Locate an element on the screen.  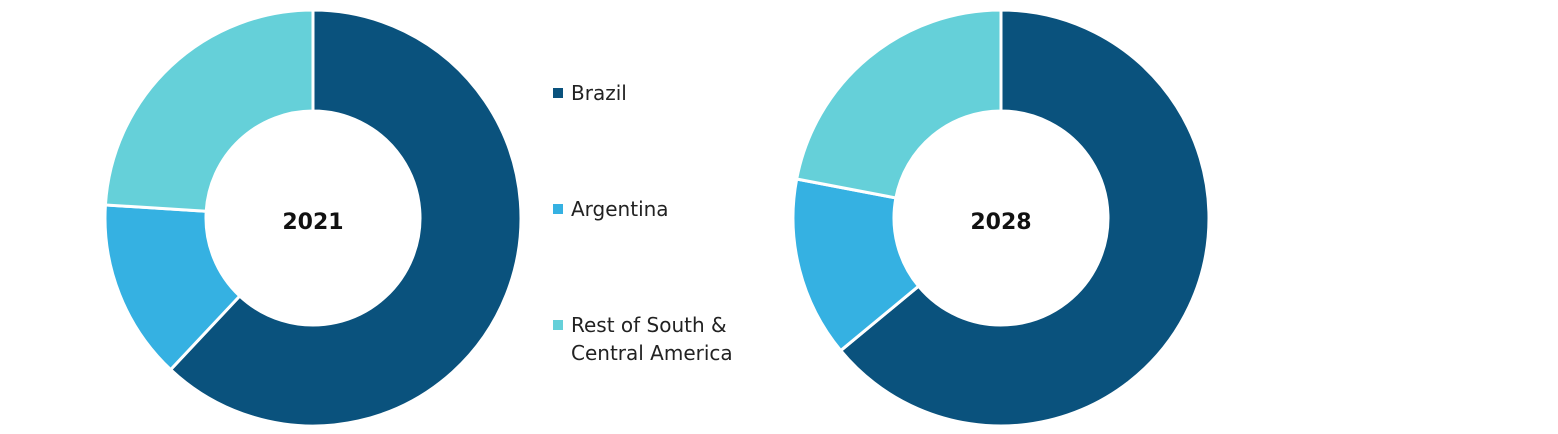
legend-label: Rest of South & Central America is located at coordinates (652, 339).